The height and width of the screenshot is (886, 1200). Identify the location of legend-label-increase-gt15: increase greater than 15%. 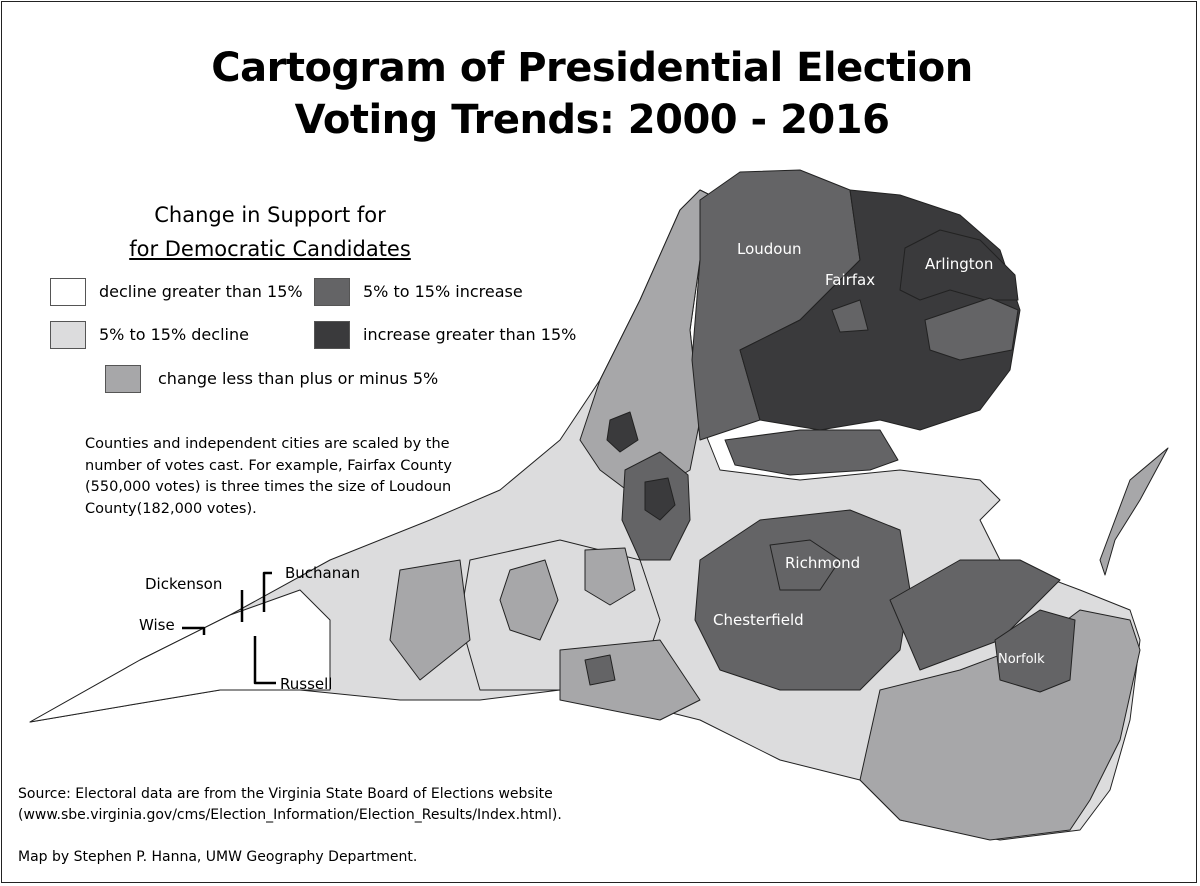
(470, 334).